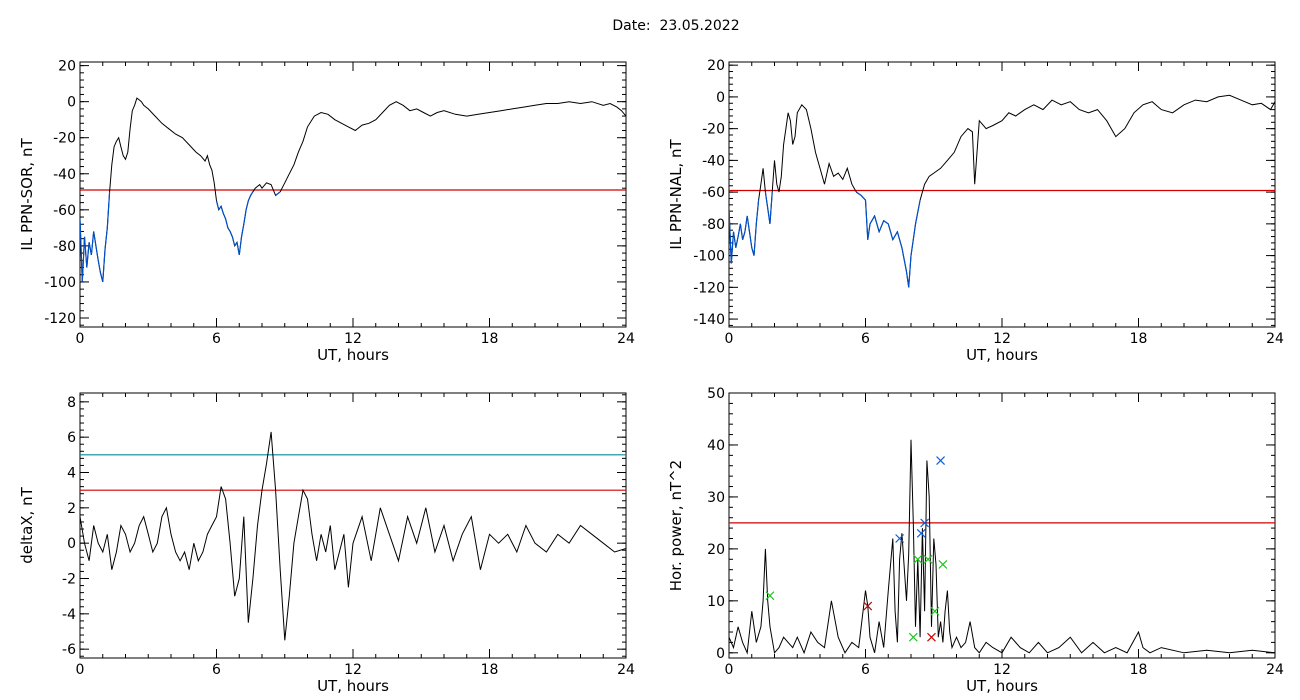 This screenshot has width=1300, height=700. Describe the element at coordinates (716, 66) in the screenshot. I see `y-tick-label: 20` at that location.